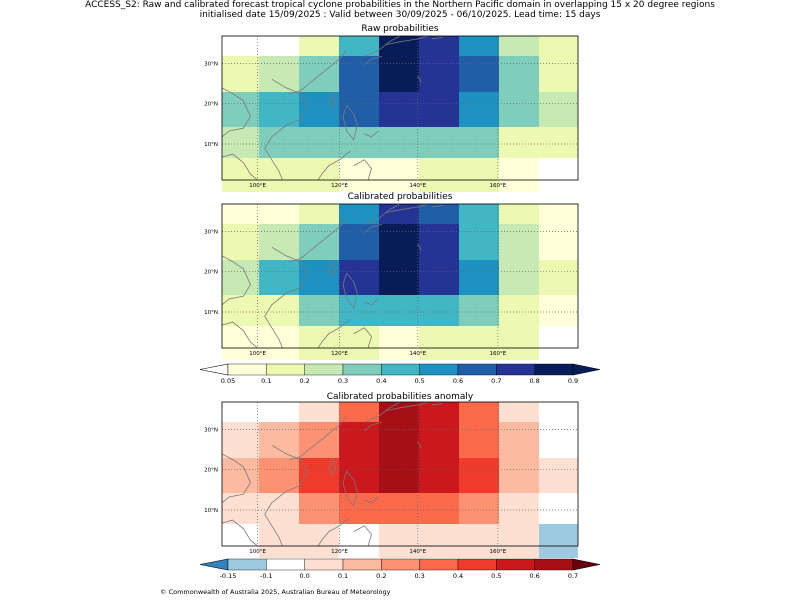 Image resolution: width=800 pixels, height=600 pixels. What do you see at coordinates (573, 576) in the screenshot?
I see `colorbar-tick-label: 0.7` at bounding box center [573, 576].